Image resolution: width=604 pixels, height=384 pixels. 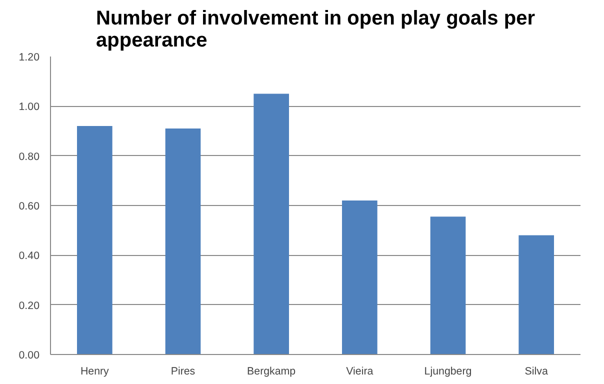 I want to click on x-tick-label: Henry, so click(x=95, y=372).